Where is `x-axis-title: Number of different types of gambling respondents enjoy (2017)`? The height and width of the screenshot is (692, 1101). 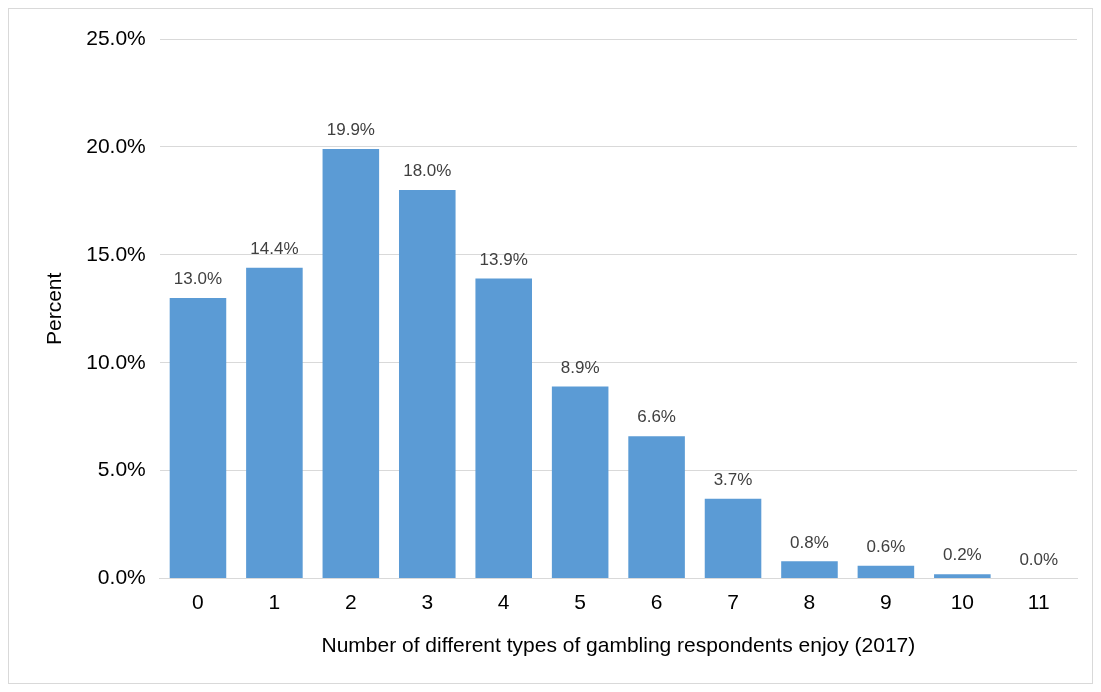 x-axis-title: Number of different types of gambling respondents enjoy (2017) is located at coordinates (618, 645).